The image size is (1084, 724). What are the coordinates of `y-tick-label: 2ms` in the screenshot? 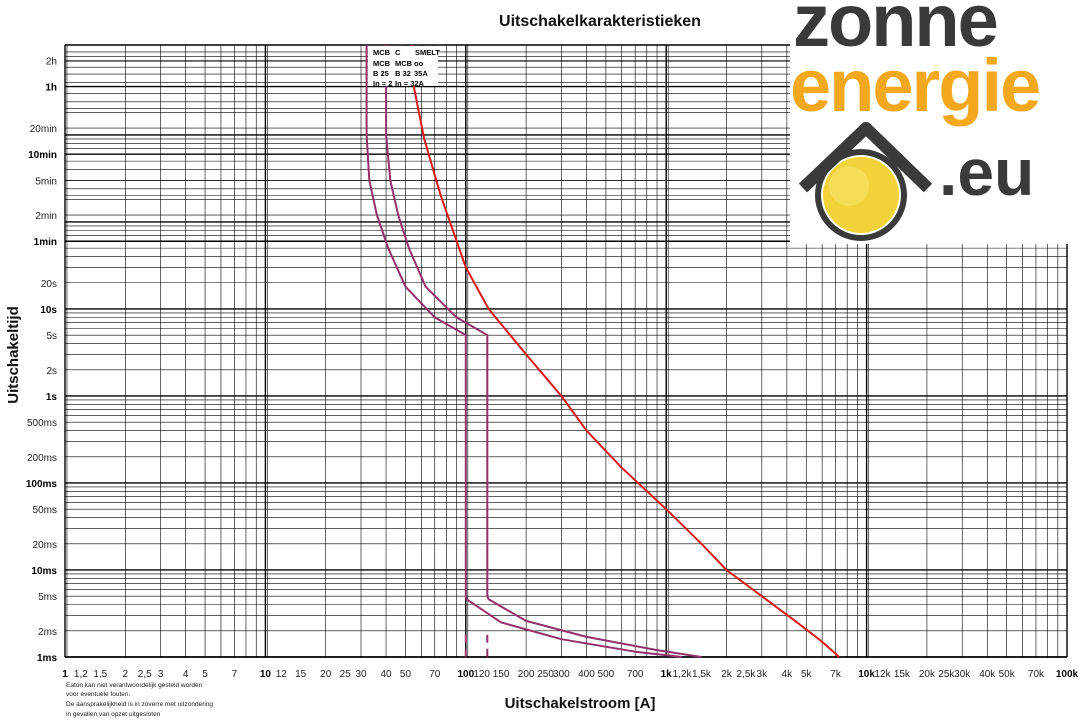 It's located at (47, 632).